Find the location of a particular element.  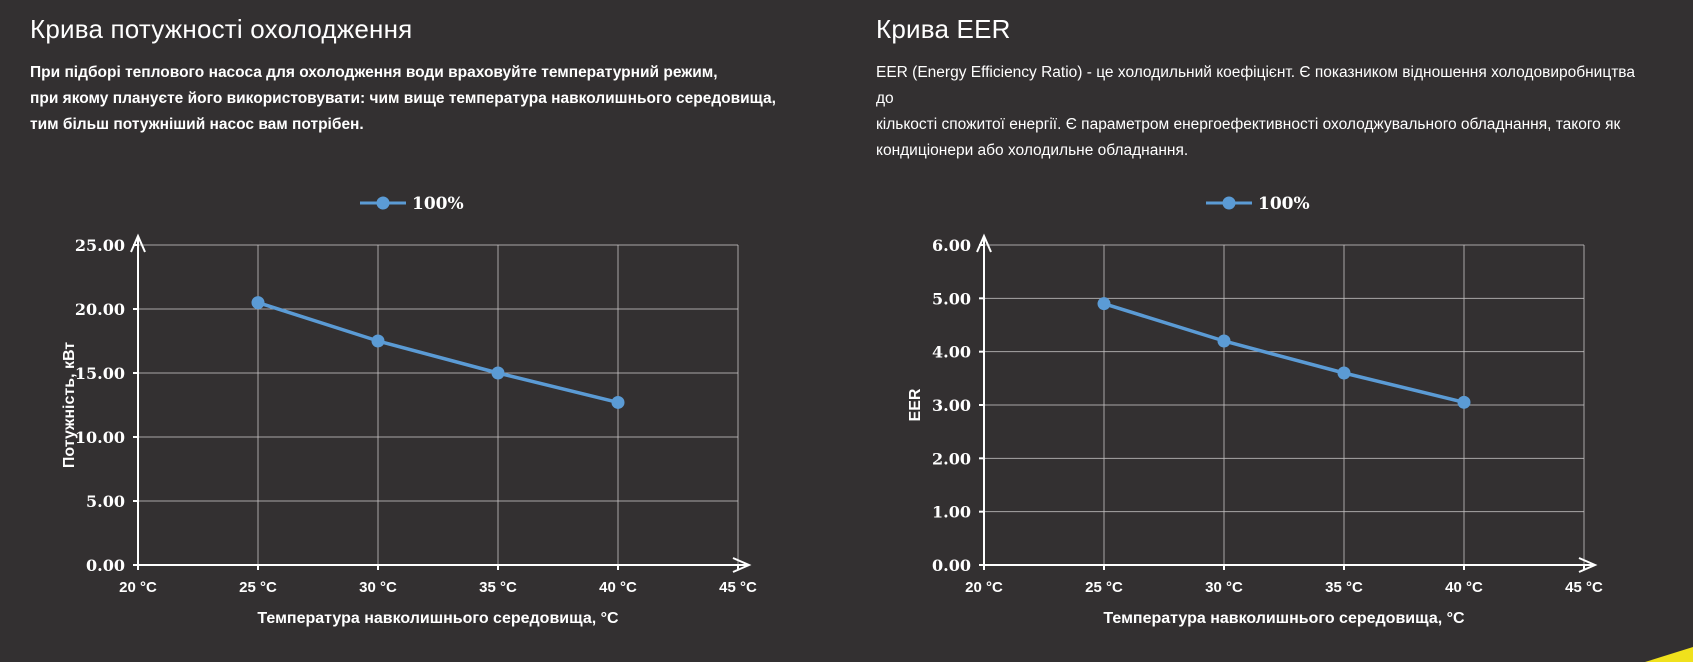

y-tick-label: 15.00 is located at coordinates (100, 373).